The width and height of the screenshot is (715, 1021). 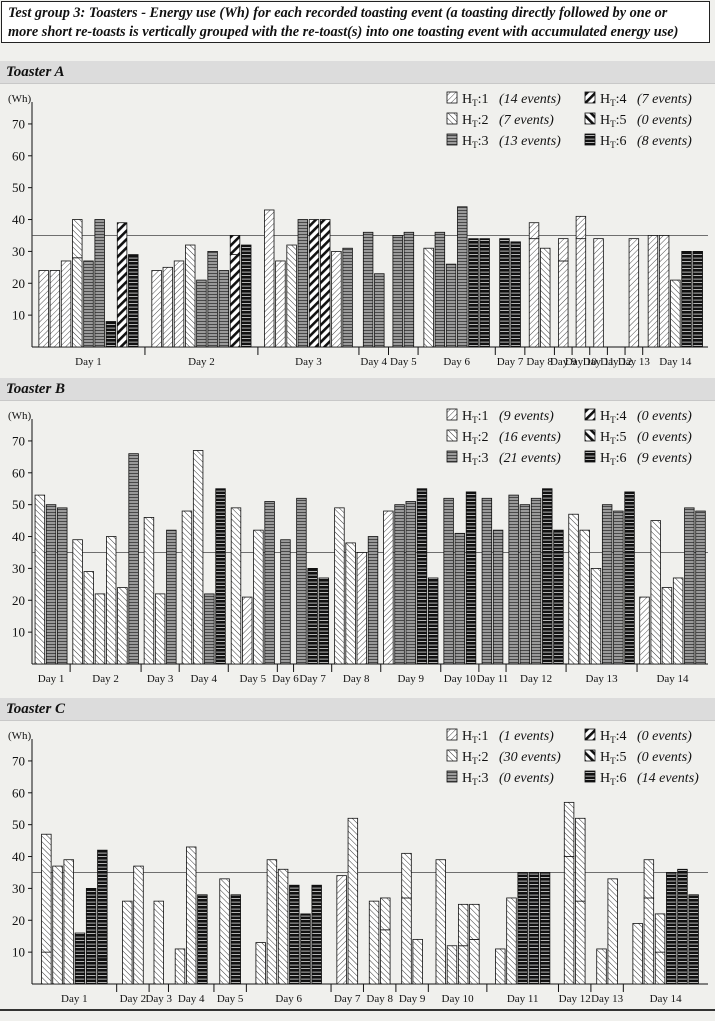 I want to click on legend-count: (30 events), so click(x=530, y=757).